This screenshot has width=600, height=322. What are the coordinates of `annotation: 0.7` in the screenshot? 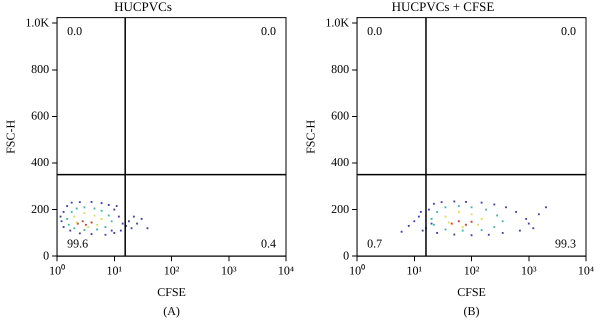 It's located at (374, 243).